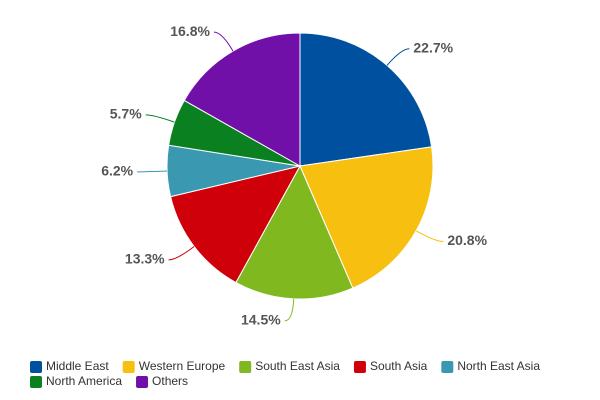 The height and width of the screenshot is (400, 600). Describe the element at coordinates (297, 366) in the screenshot. I see `legend-label: South East Asia` at that location.